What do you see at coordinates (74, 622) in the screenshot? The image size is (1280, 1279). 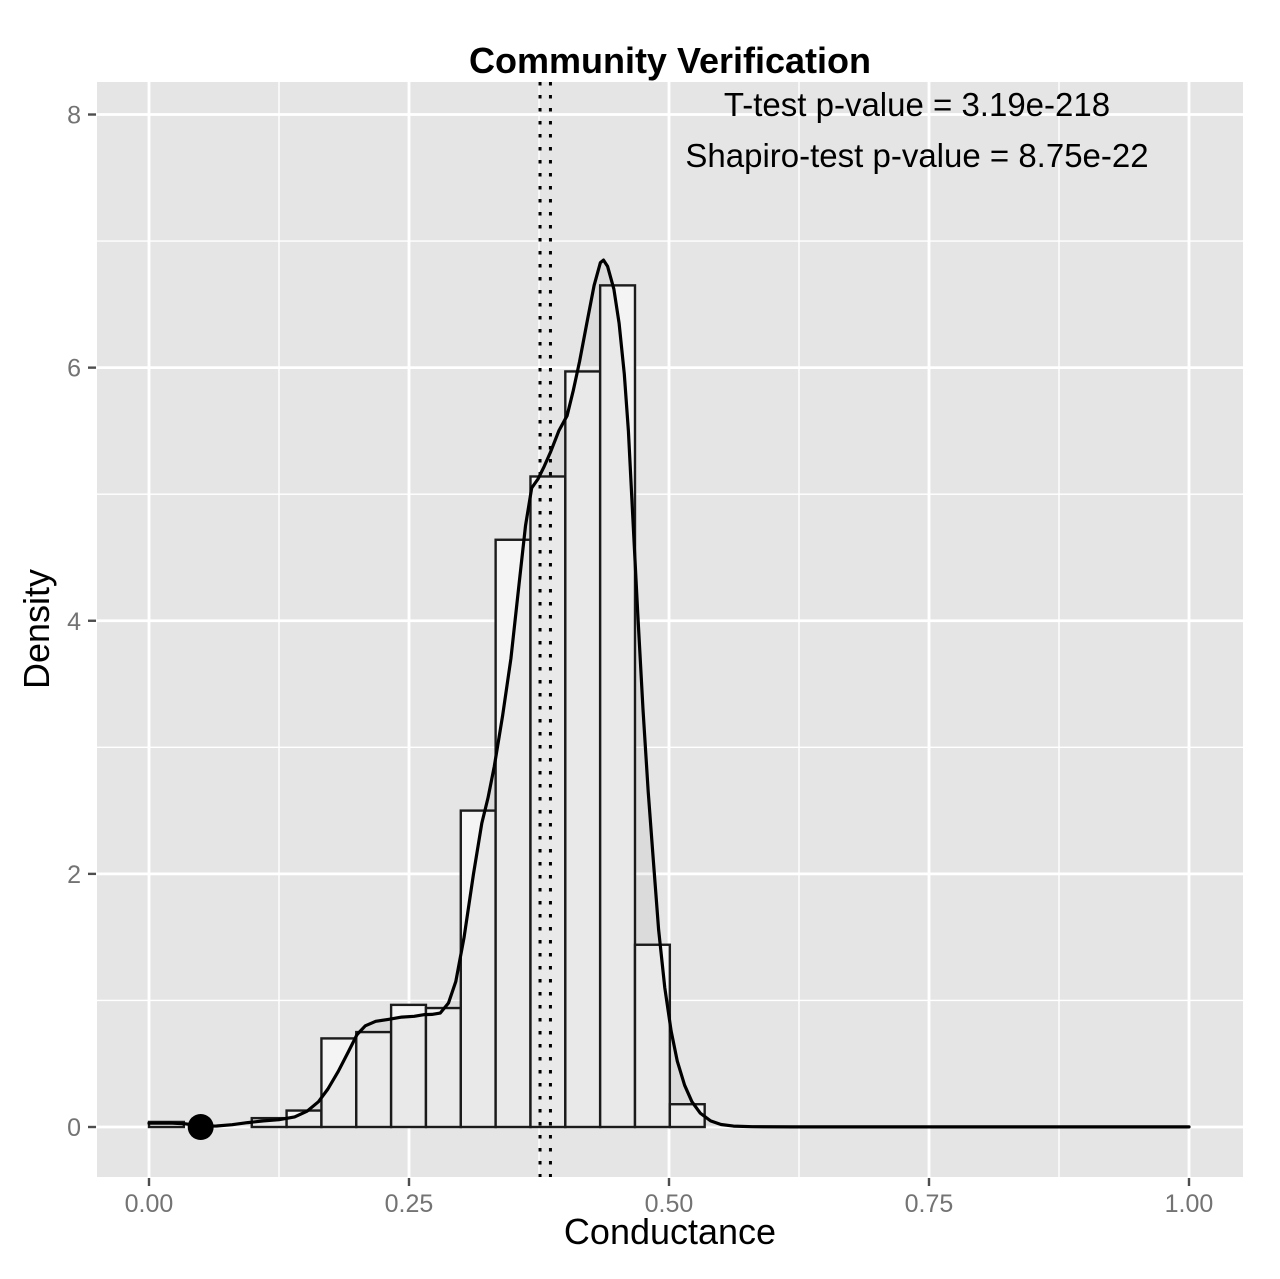 I see `y-tick-label: 4` at bounding box center [74, 622].